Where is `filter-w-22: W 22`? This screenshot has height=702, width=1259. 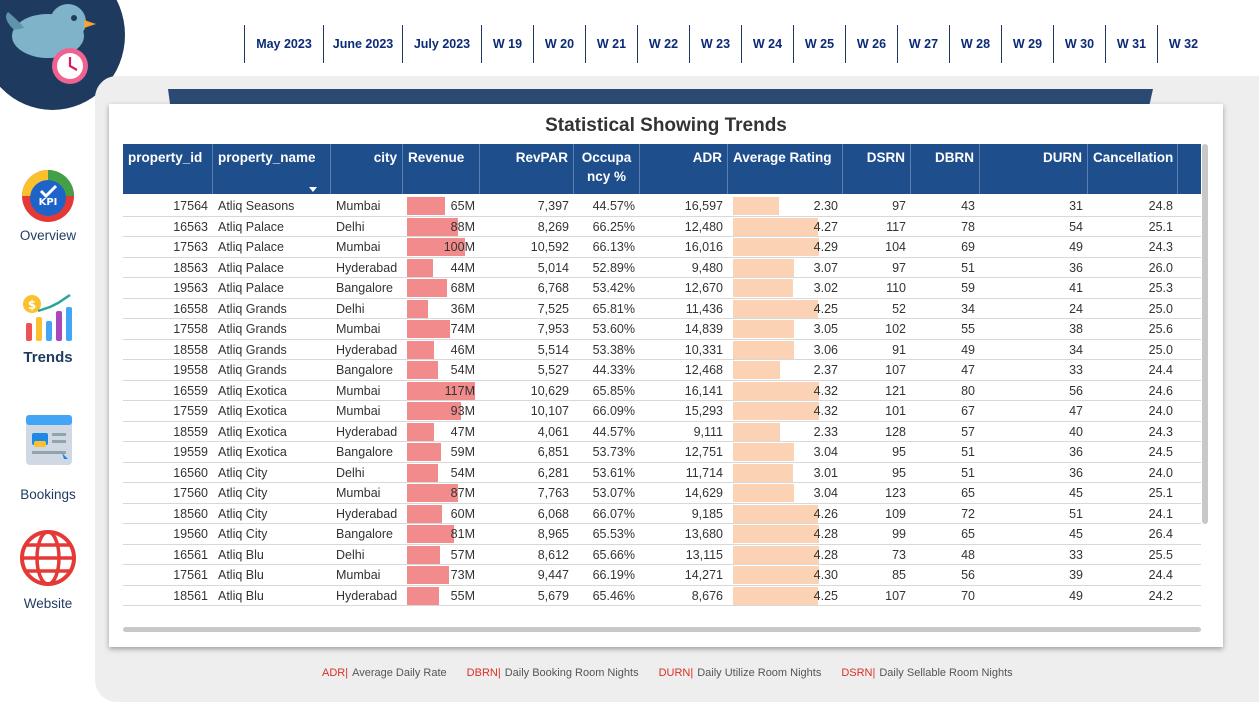
filter-w-22: W 22 is located at coordinates (663, 44).